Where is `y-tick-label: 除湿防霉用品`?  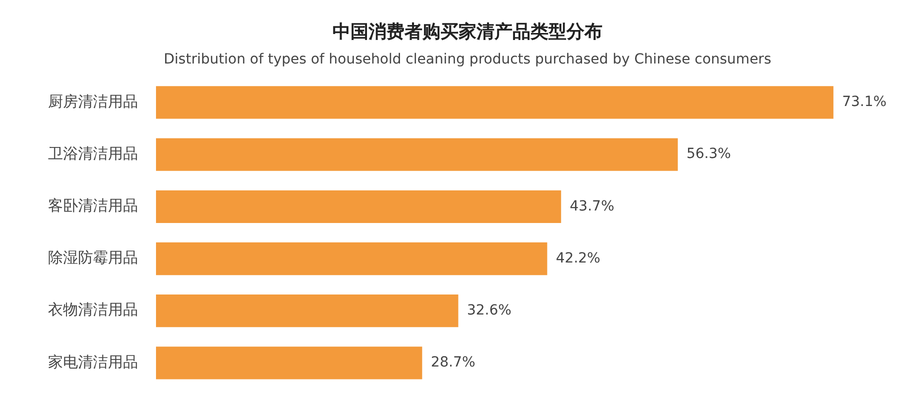 y-tick-label: 除湿防霉用品 is located at coordinates (93, 257).